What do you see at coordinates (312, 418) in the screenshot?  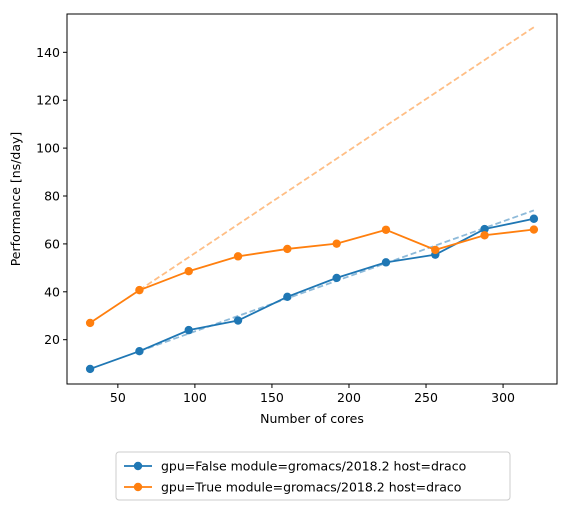 I see `x-axis-label: Number of cores` at bounding box center [312, 418].